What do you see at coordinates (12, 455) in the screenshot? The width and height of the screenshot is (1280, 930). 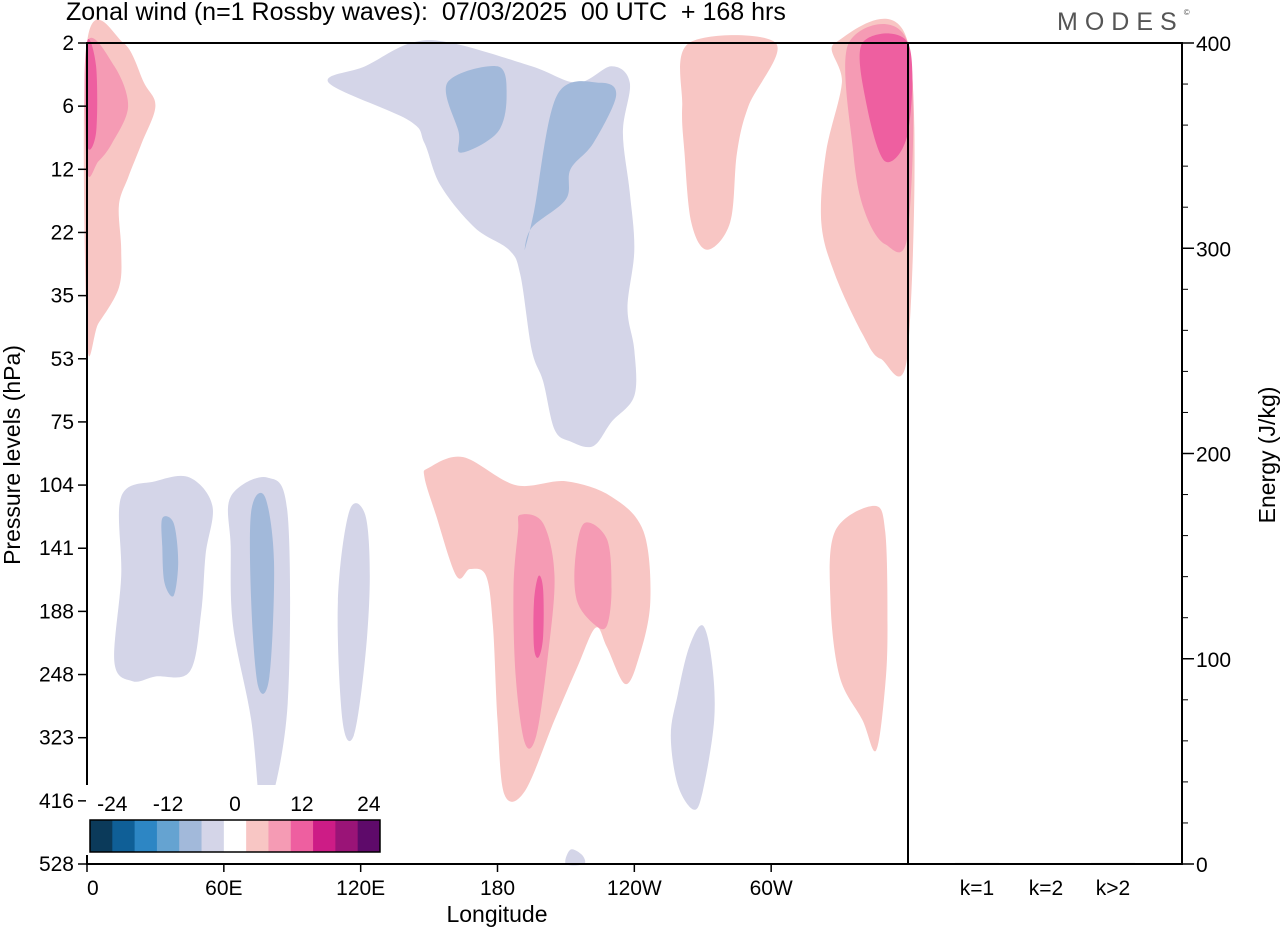 I see `y-axis-title: Pressure levels (hPa)` at bounding box center [12, 455].